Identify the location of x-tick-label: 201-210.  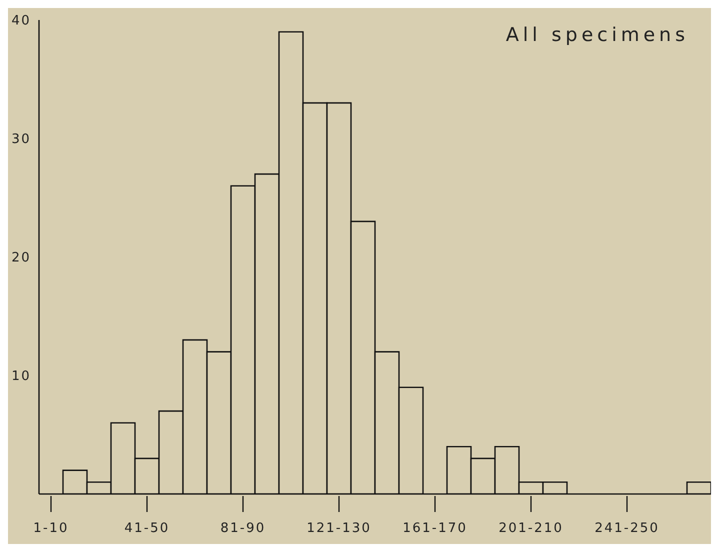
(531, 528).